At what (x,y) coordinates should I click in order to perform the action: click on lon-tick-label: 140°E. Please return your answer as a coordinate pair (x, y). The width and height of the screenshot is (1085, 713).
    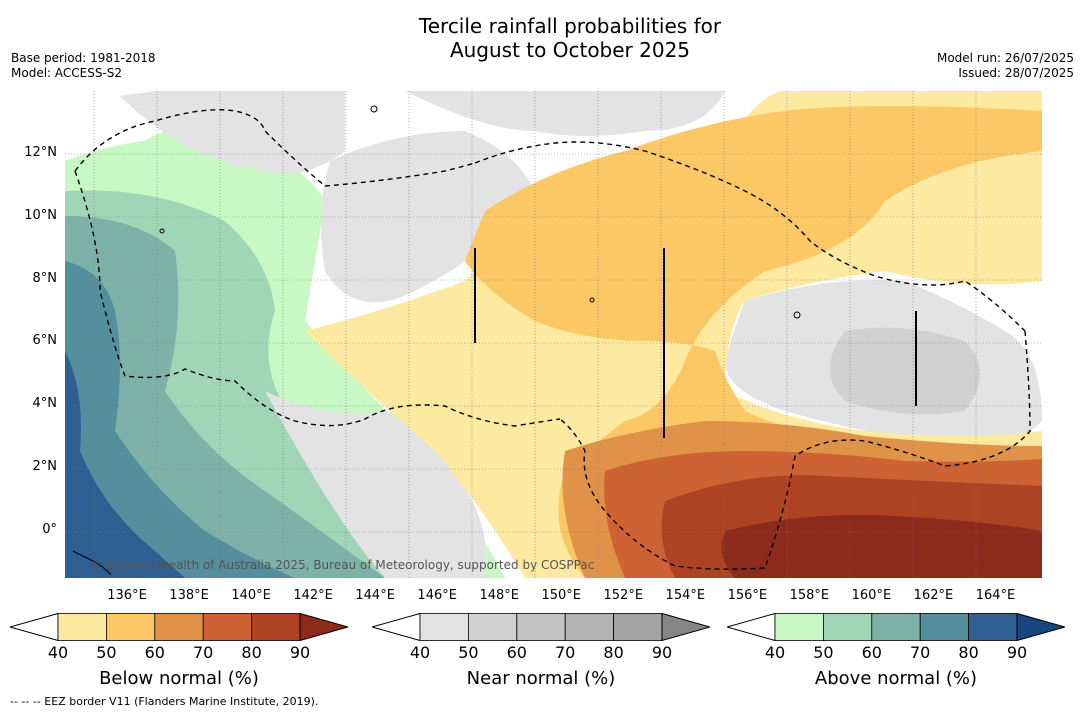
    Looking at the image, I should click on (251, 595).